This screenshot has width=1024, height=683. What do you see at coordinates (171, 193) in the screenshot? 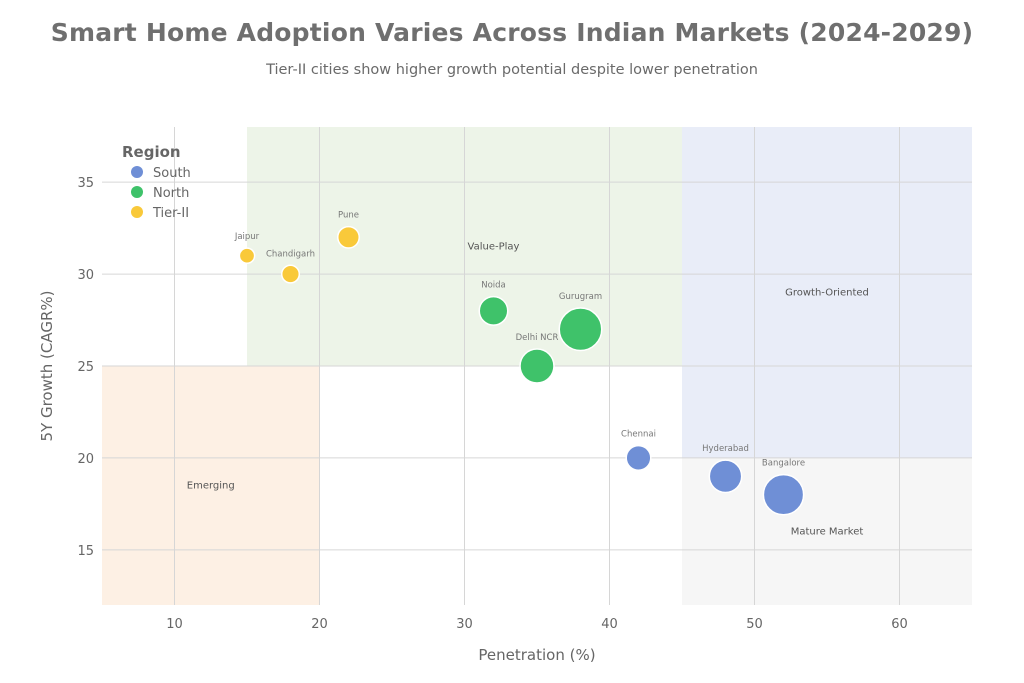
I see `legend-label-north: North` at bounding box center [171, 193].